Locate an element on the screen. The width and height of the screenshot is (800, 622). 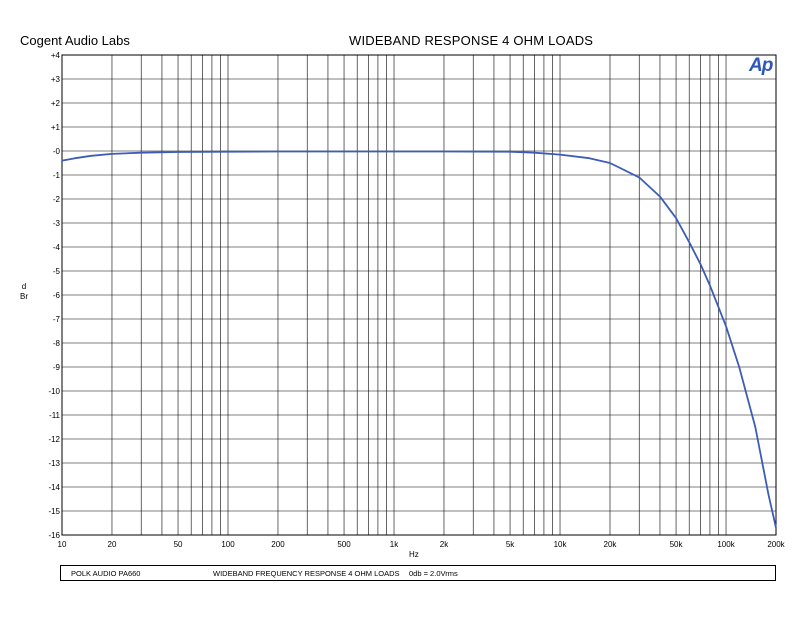
x-tick-label: 20k is located at coordinates (611, 544).